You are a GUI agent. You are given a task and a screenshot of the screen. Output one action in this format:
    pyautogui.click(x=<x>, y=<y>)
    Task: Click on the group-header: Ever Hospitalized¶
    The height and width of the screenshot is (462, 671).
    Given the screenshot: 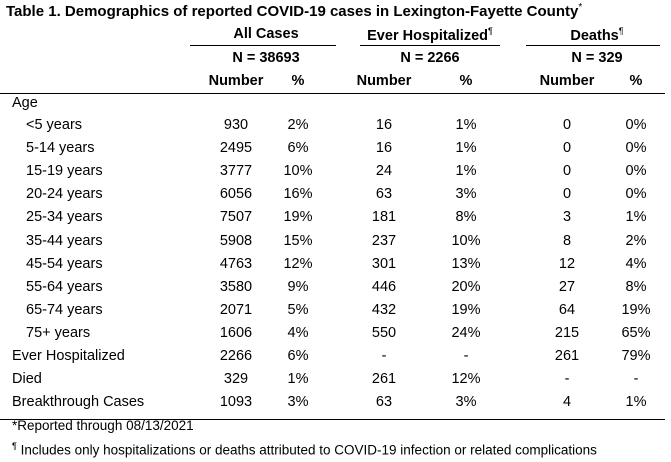 What is the action you would take?
    pyautogui.click(x=430, y=35)
    